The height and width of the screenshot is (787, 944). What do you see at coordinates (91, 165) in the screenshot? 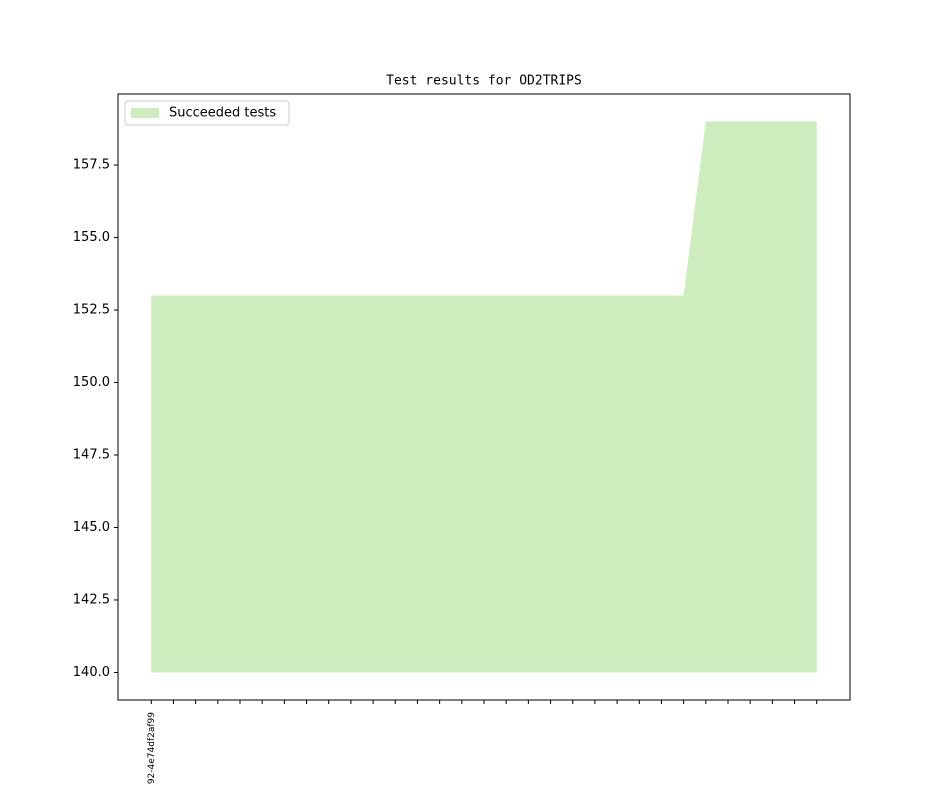
I see `y-tick-label: 157.5` at bounding box center [91, 165].